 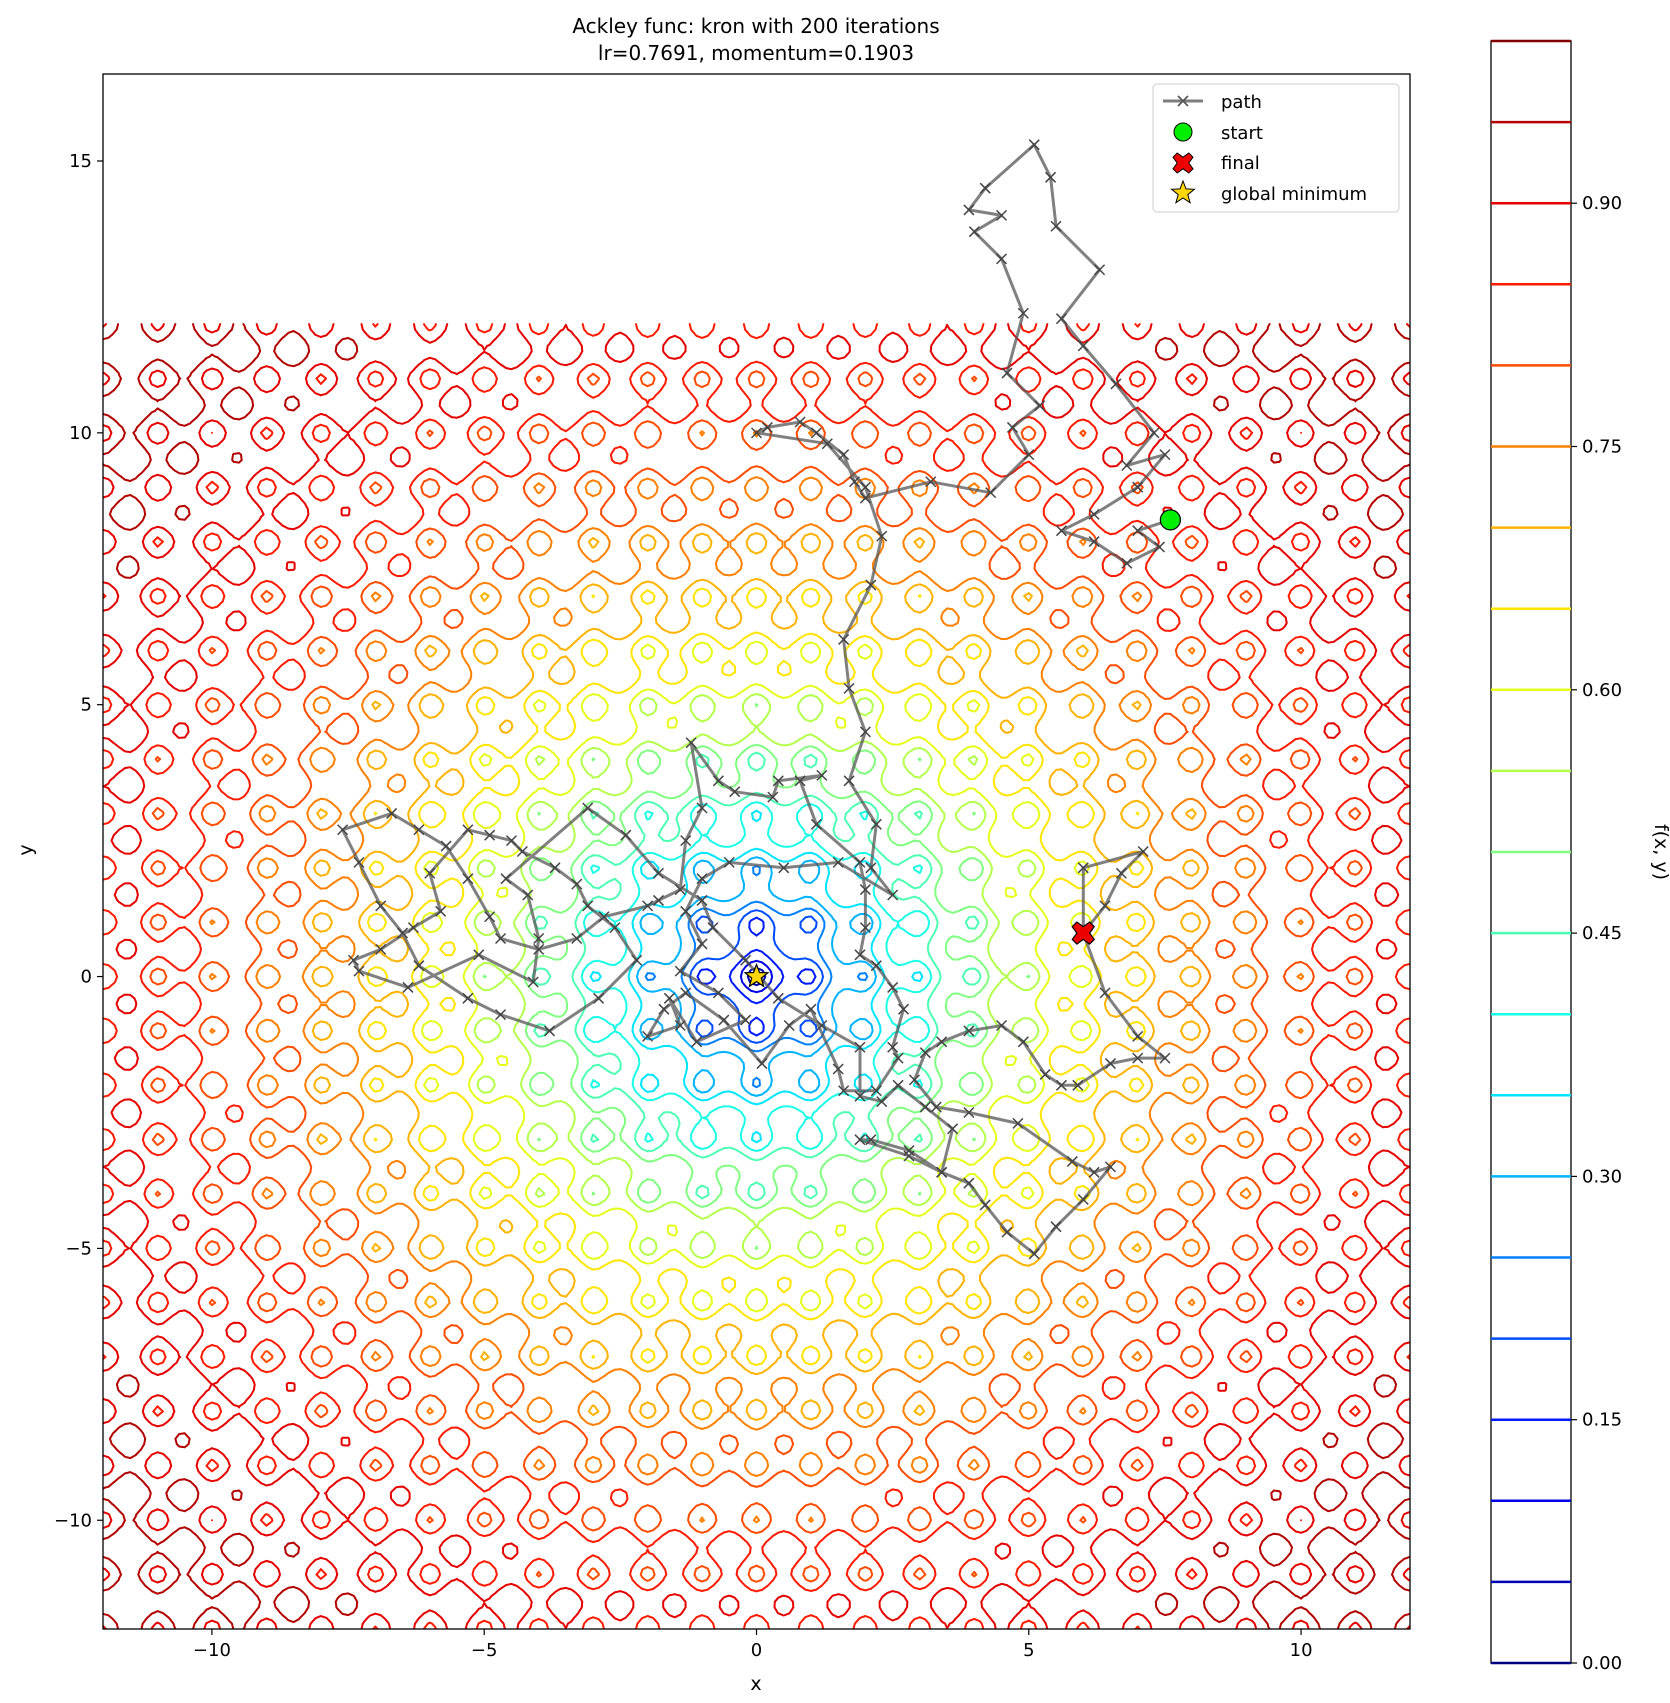 What do you see at coordinates (1602, 690) in the screenshot?
I see `colorbar-tick-label-4: 0.60` at bounding box center [1602, 690].